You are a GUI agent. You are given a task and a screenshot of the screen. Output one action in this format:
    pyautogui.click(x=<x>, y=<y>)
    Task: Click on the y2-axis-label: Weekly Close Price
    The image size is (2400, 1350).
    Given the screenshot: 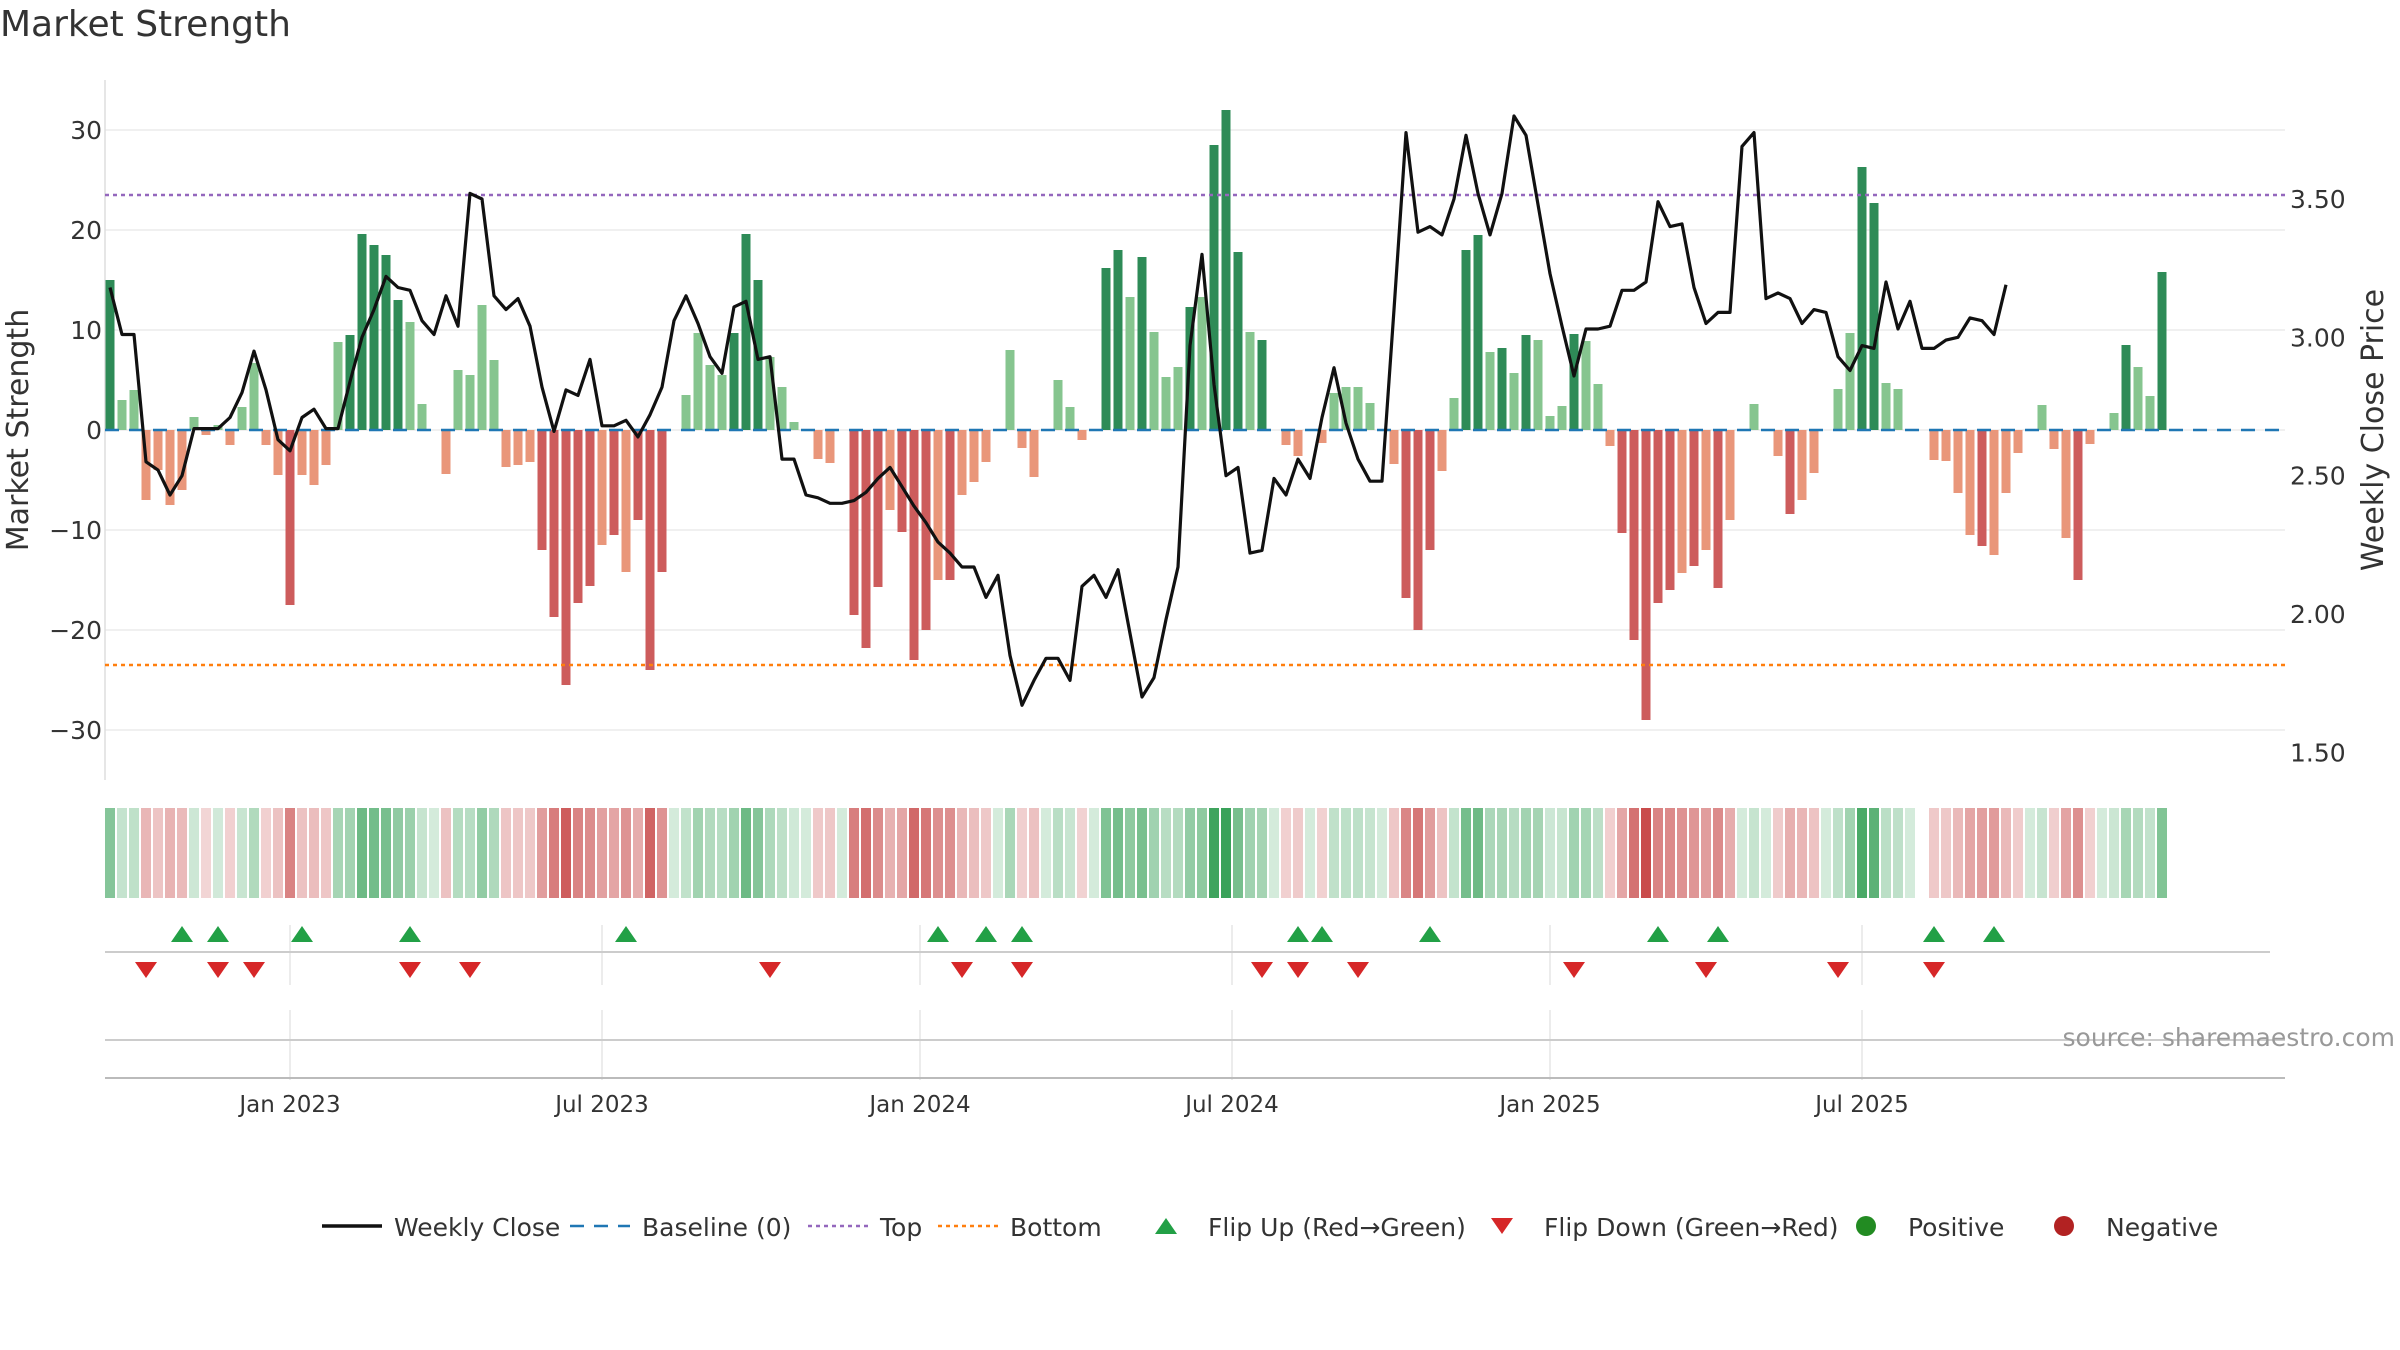 What is the action you would take?
    pyautogui.click(x=2373, y=430)
    